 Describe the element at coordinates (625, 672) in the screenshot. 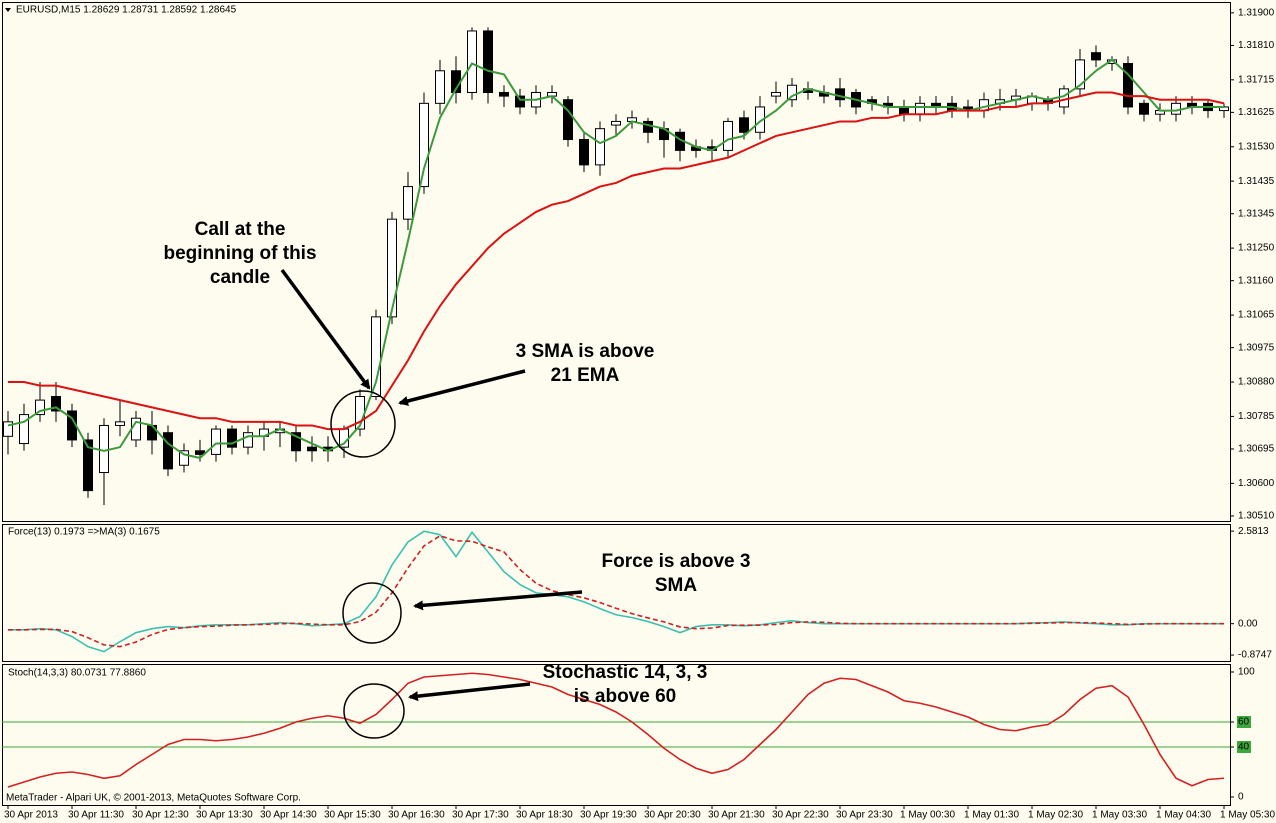

I see `annotation: Stochastic 14, 3, 3` at that location.